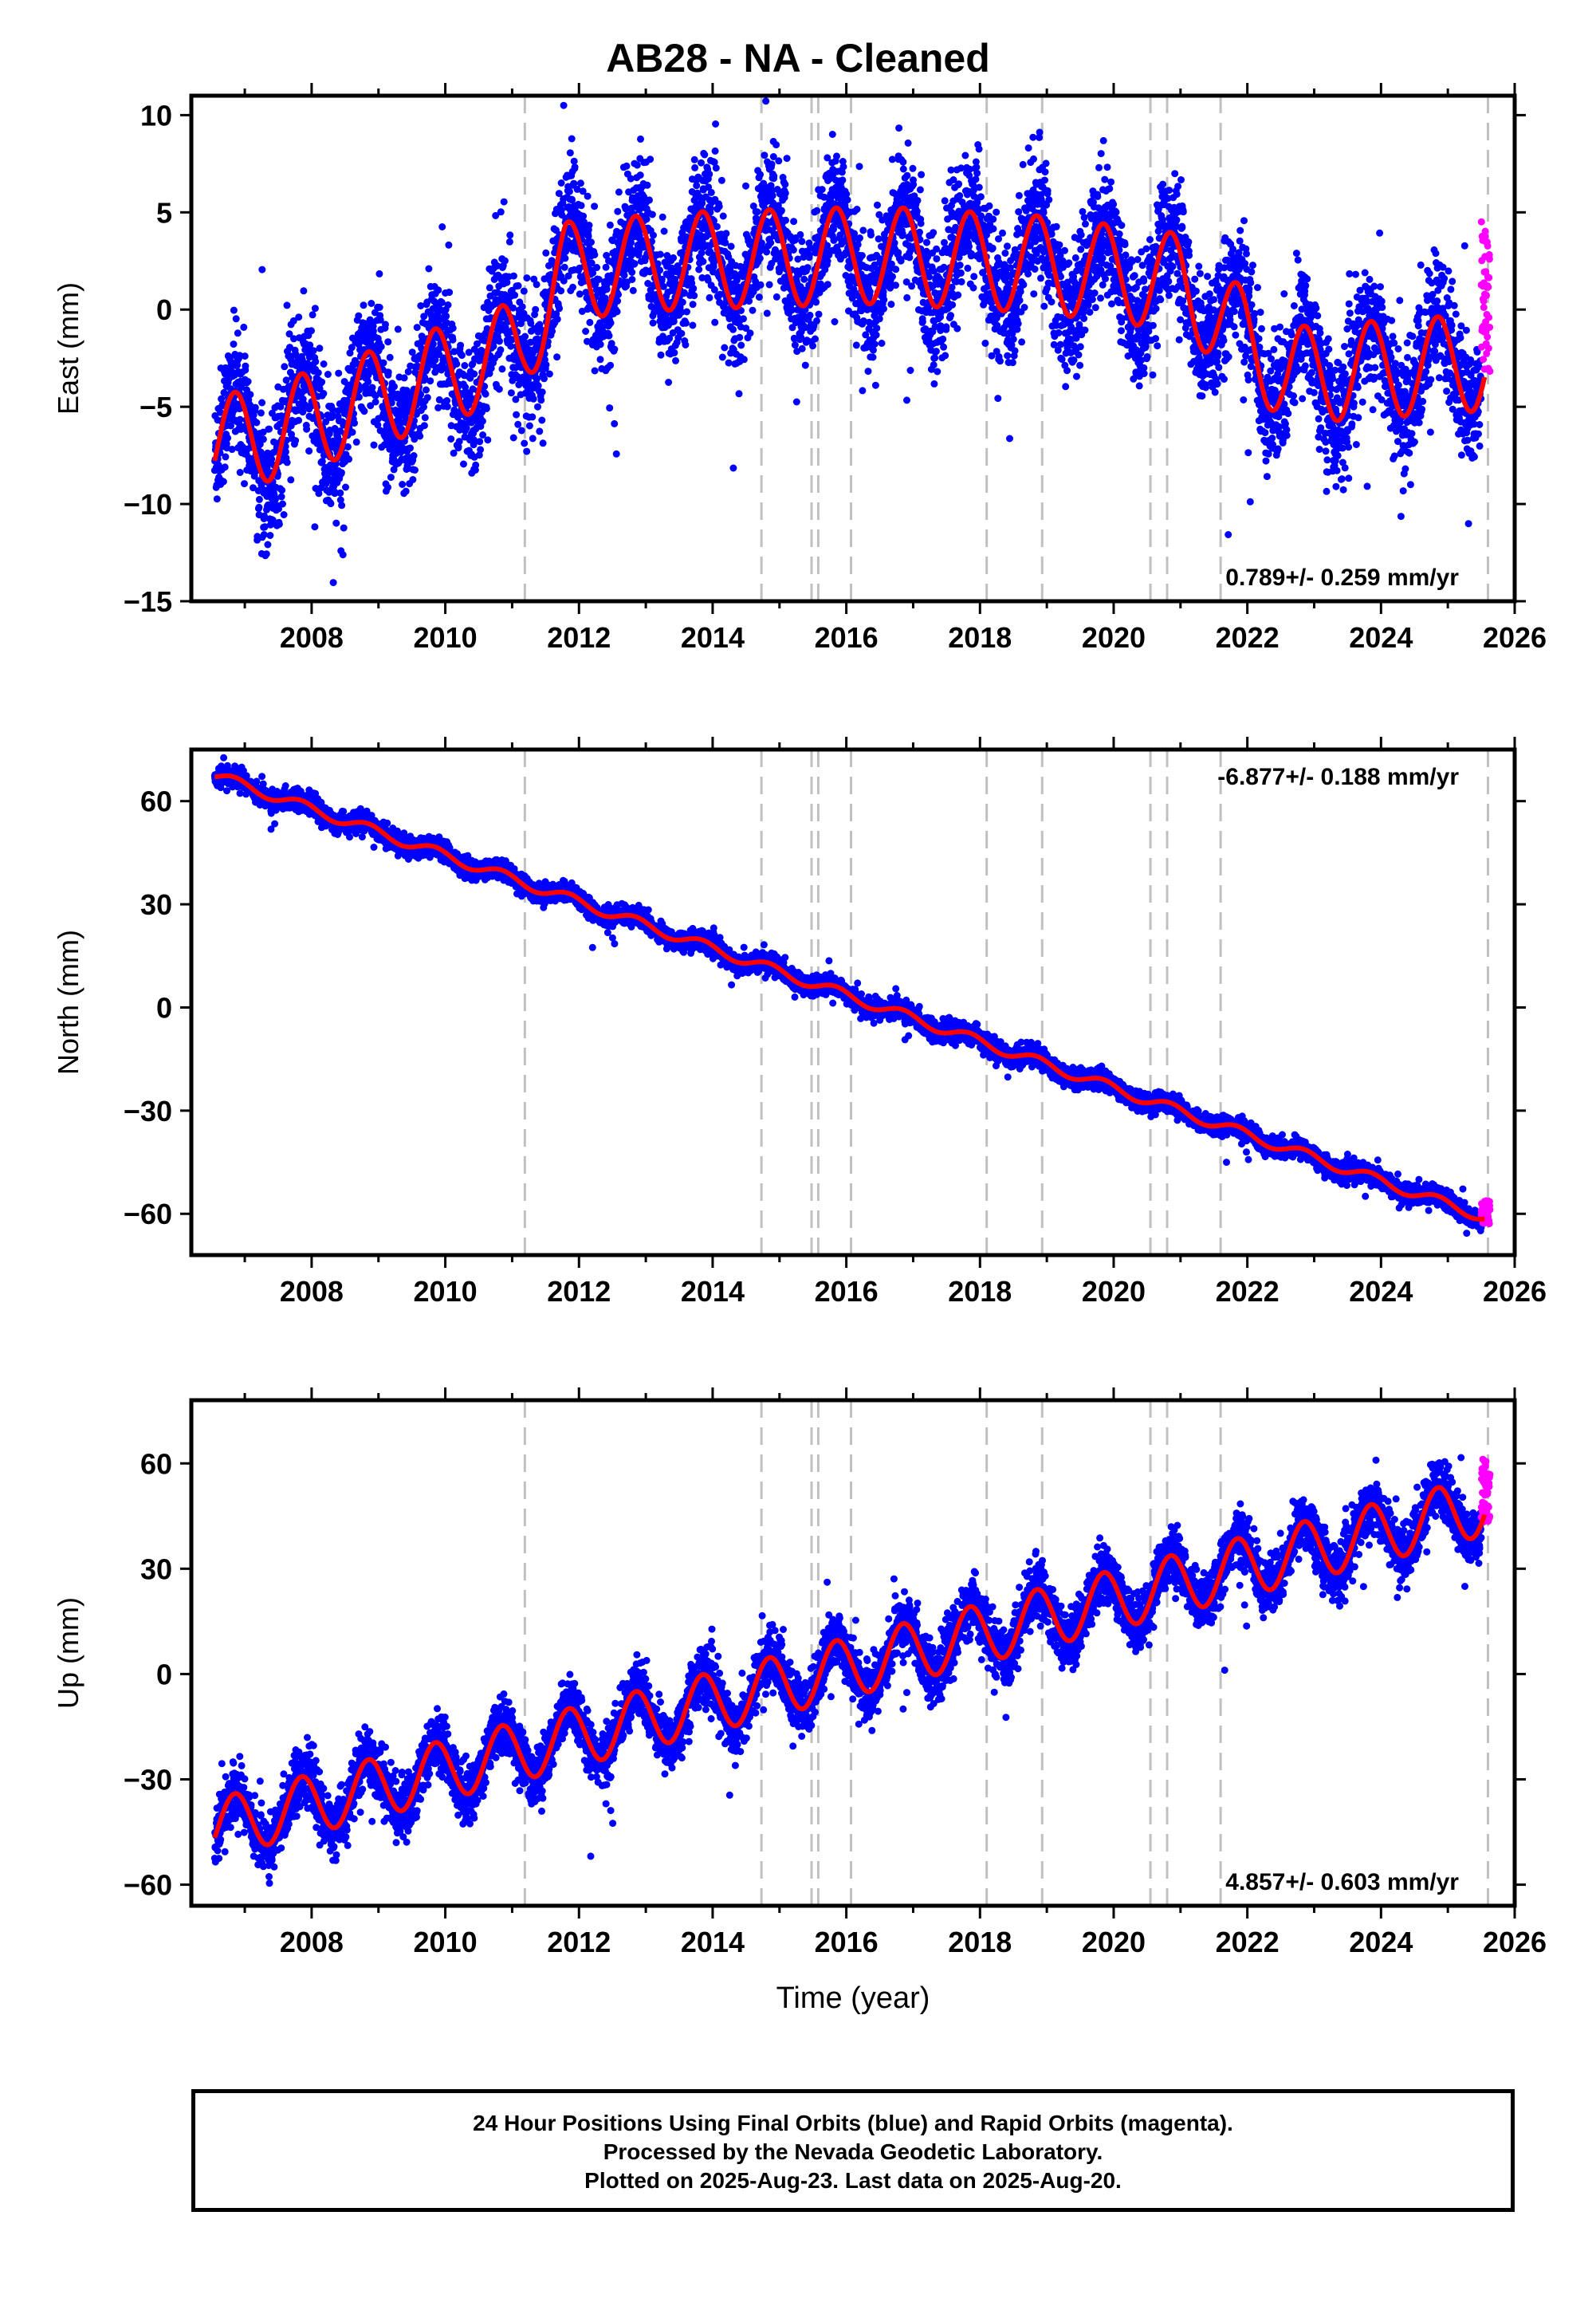  Describe the element at coordinates (1342, 578) in the screenshot. I see `velocity-label: 0.789+/- 0.259 mm/yr` at that location.